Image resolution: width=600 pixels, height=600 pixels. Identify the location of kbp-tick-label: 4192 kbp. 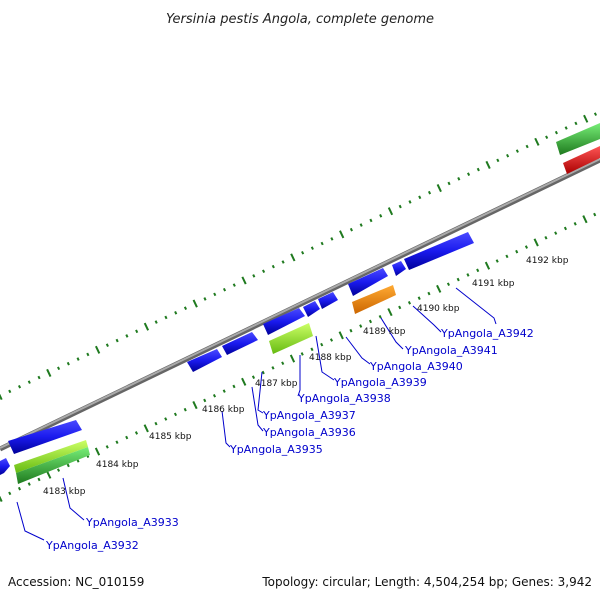
(547, 261).